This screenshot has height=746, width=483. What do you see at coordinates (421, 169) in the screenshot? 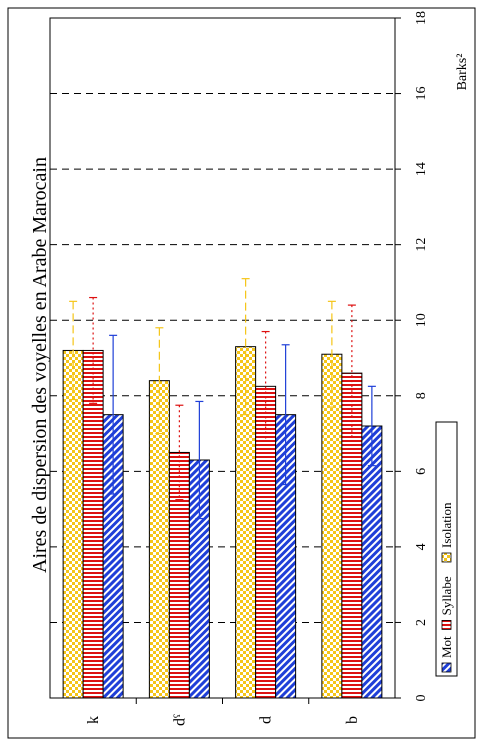
I see `value-tick-label: 14` at bounding box center [421, 169].